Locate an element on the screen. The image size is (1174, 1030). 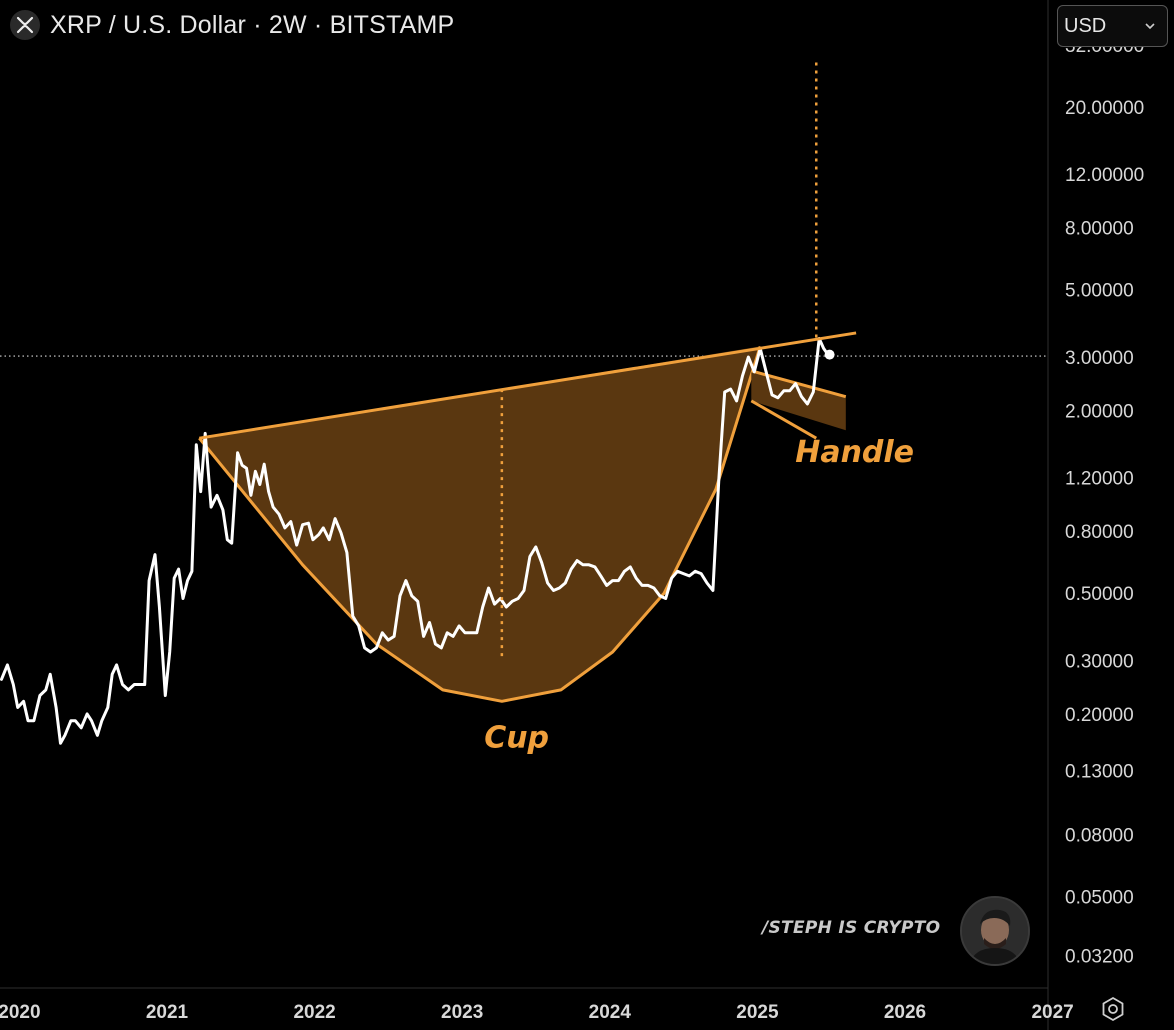
y-tick-label: 20.00000 is located at coordinates (1104, 108).